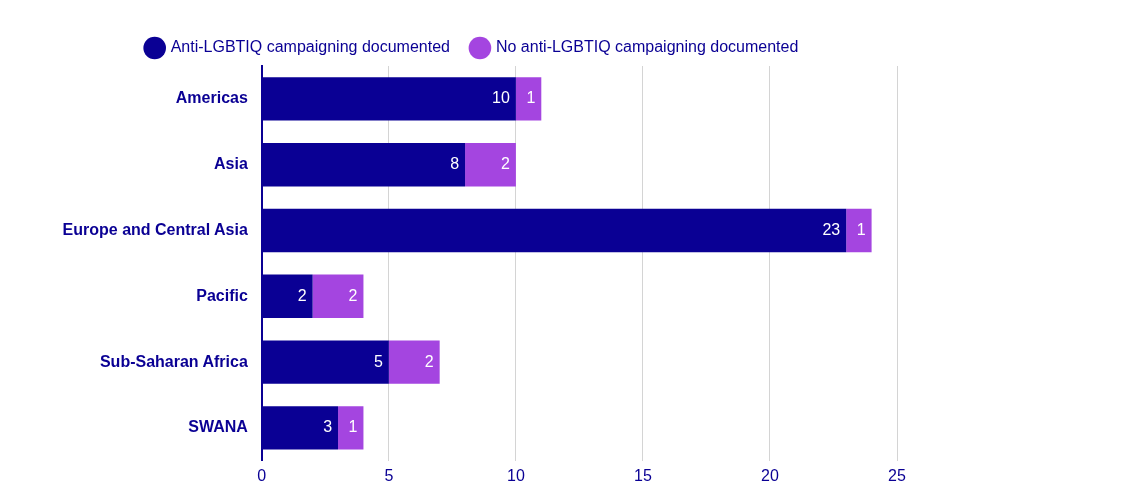 This screenshot has width=1135, height=500. What do you see at coordinates (389, 475) in the screenshot?
I see `x-tick-label: 5` at bounding box center [389, 475].